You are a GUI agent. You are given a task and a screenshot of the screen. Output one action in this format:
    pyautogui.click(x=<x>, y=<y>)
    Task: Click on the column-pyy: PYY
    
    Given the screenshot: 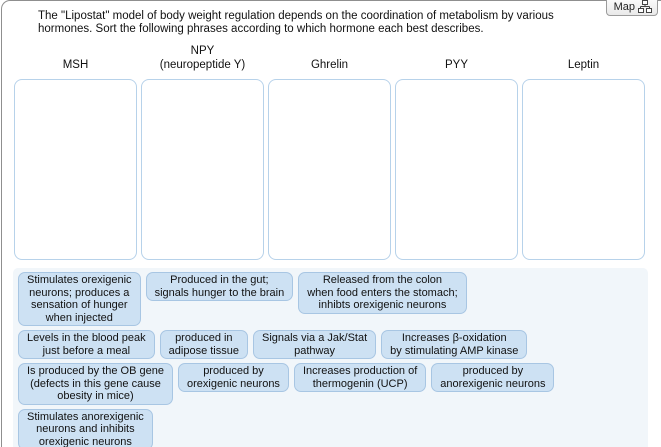 What is the action you would take?
    pyautogui.click(x=456, y=152)
    